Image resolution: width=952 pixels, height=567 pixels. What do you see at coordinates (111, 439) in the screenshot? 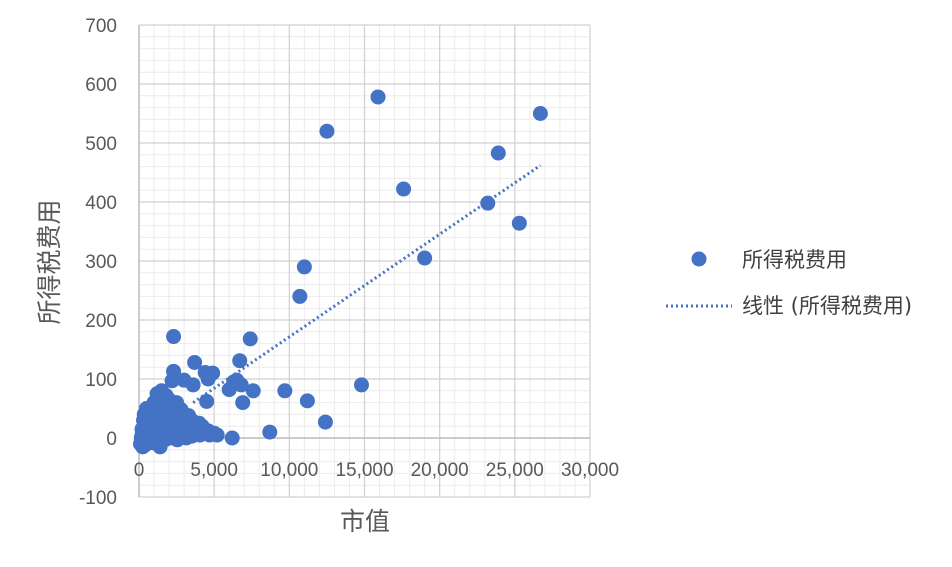
I see `y-tick-label: 0` at bounding box center [111, 439].